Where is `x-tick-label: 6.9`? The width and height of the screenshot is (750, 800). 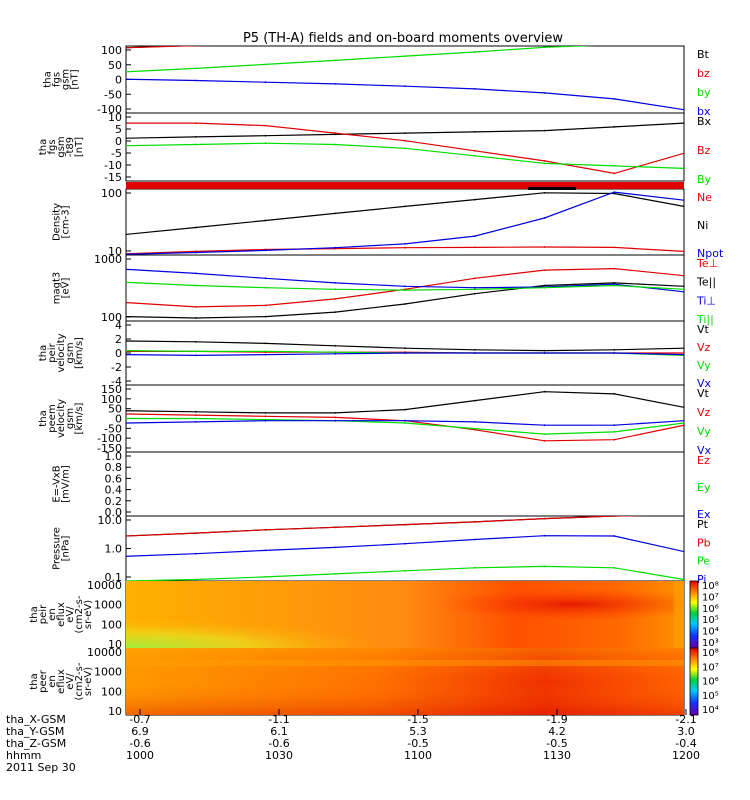 x-tick-label: 6.9 is located at coordinates (140, 731).